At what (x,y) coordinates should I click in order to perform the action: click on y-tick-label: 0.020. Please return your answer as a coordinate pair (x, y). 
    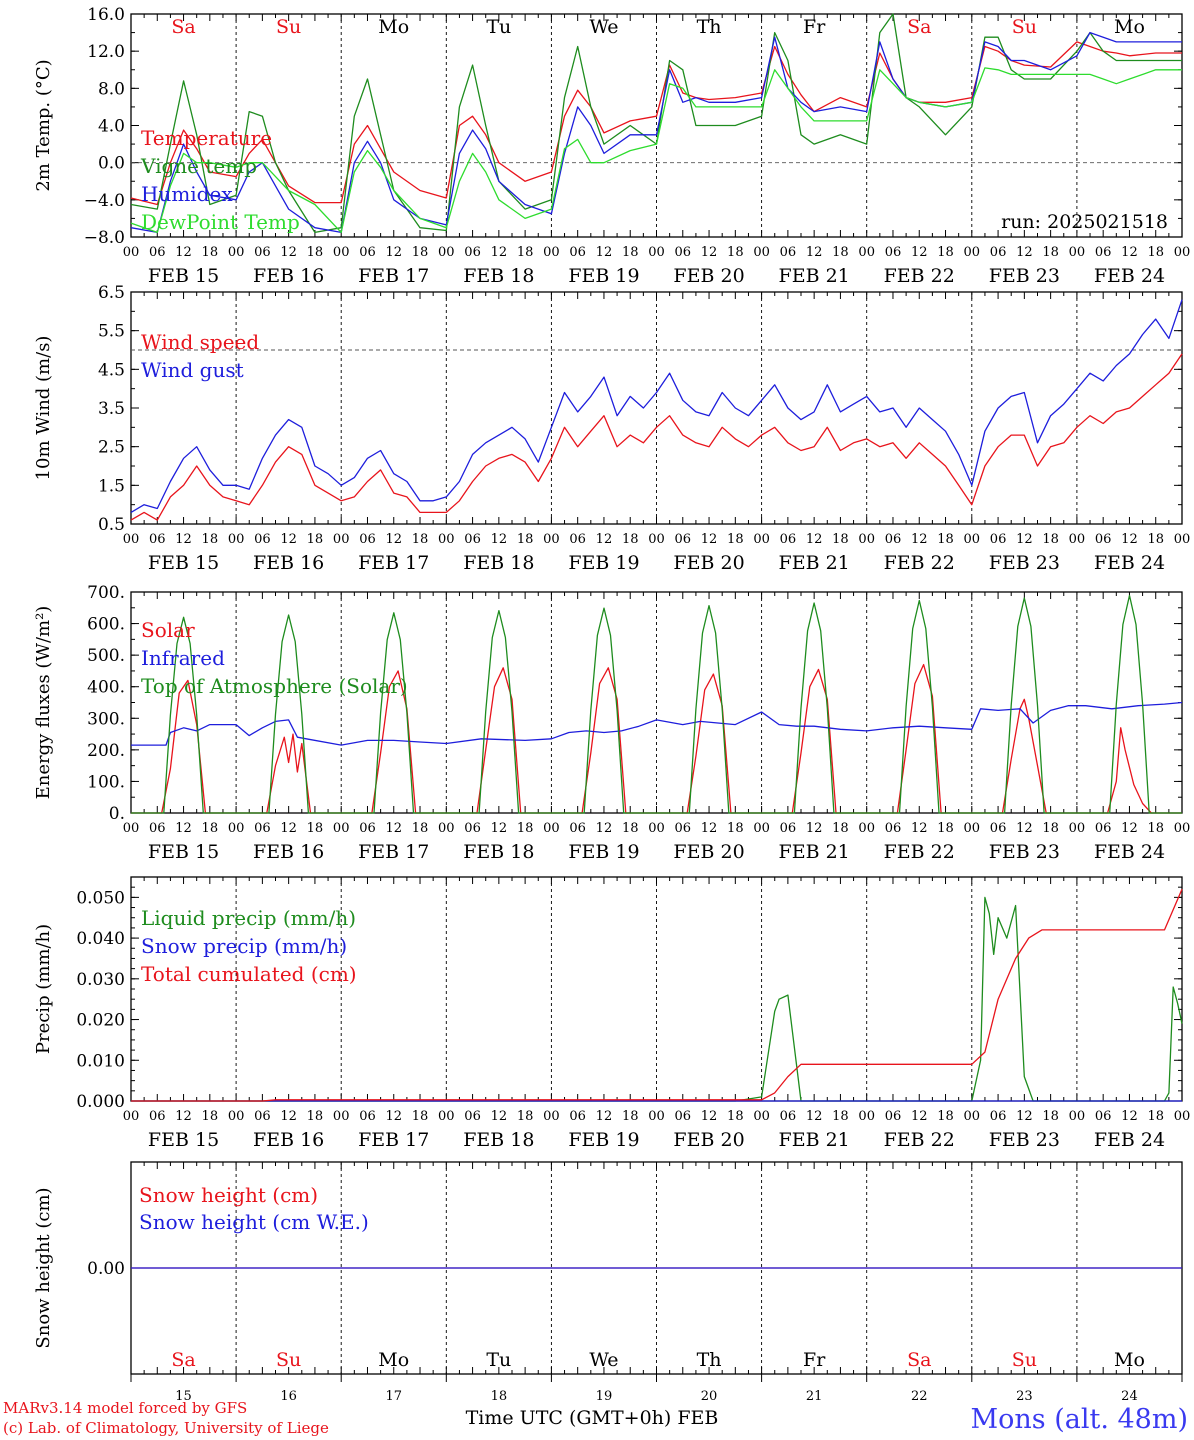
    Looking at the image, I should click on (100, 1021).